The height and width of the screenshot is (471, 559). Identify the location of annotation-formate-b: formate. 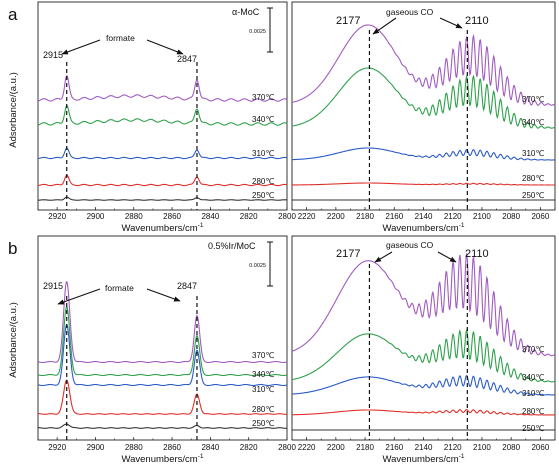
(119, 288).